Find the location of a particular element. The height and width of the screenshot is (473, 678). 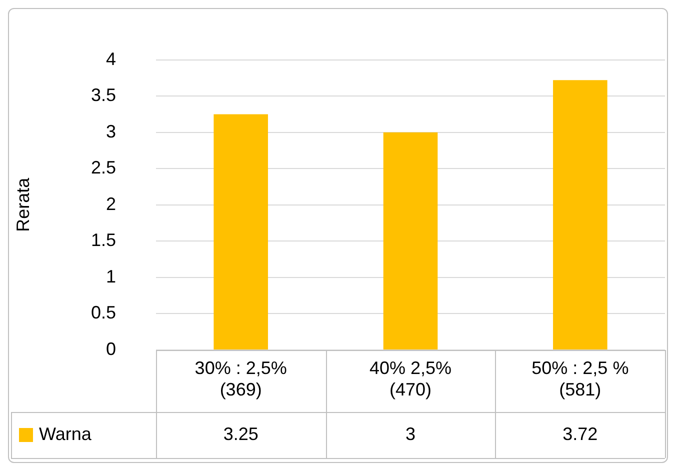

y-tick-label: 1.5 is located at coordinates (103, 240).